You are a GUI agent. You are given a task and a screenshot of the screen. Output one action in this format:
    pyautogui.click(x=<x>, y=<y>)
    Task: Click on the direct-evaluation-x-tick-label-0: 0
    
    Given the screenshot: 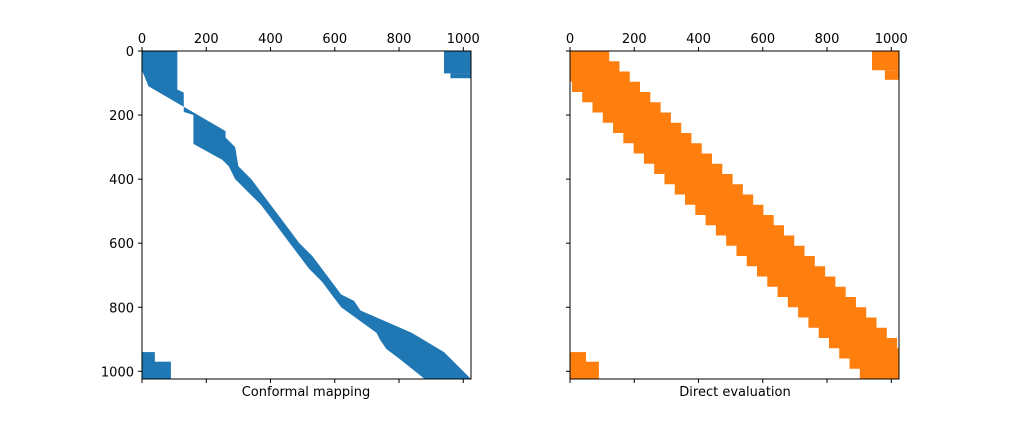 What is the action you would take?
    pyautogui.click(x=570, y=39)
    